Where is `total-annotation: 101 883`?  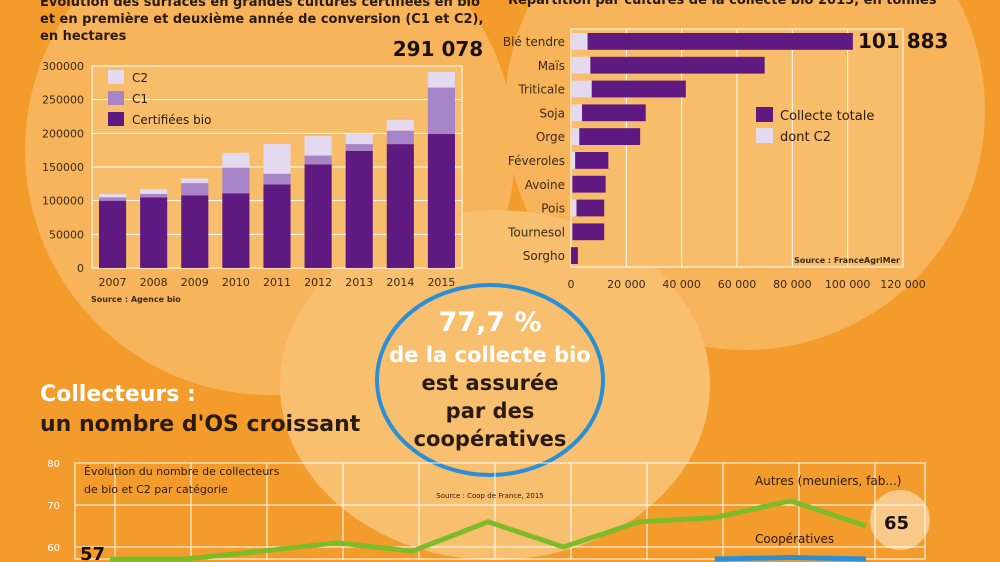
total-annotation: 101 883 is located at coordinates (903, 41).